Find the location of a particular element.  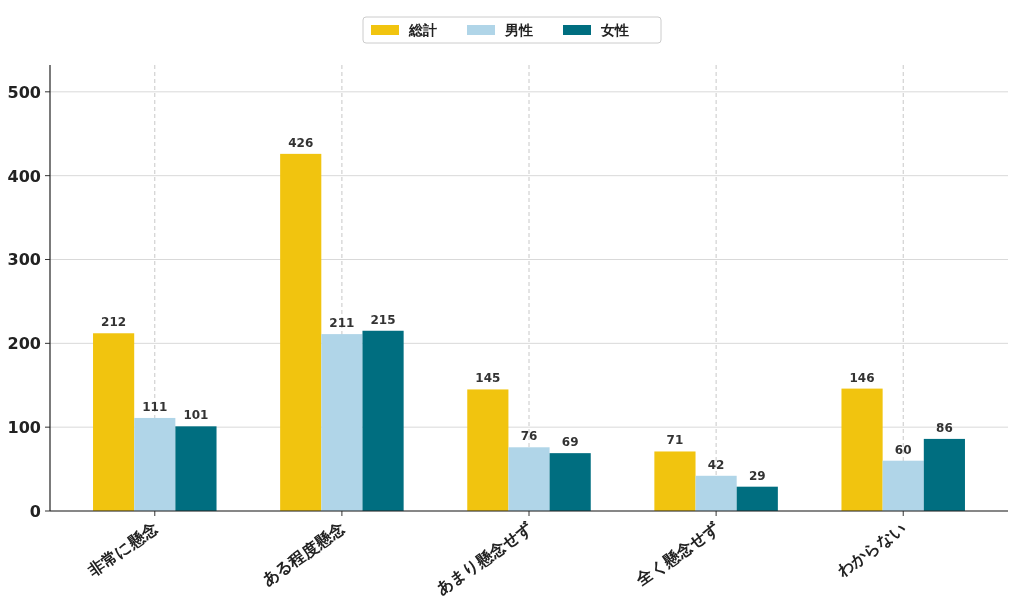

data-label: 42 is located at coordinates (716, 464).